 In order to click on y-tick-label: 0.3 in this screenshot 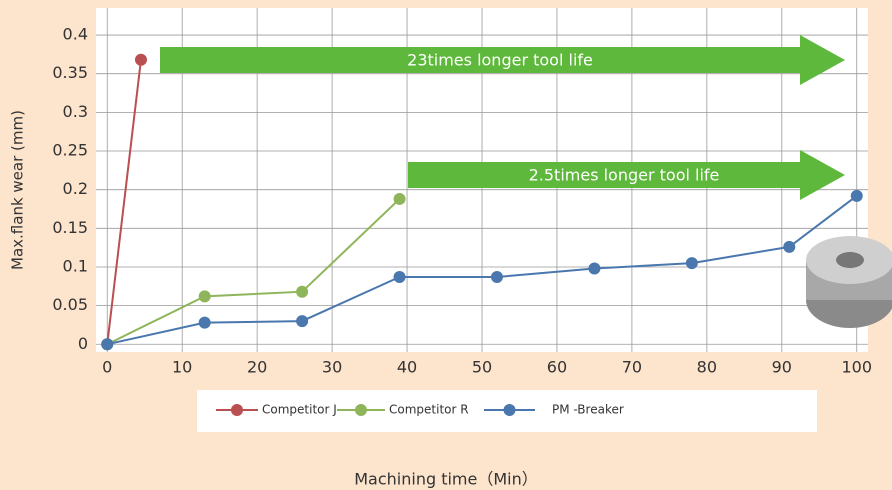, I will do `click(75, 111)`.